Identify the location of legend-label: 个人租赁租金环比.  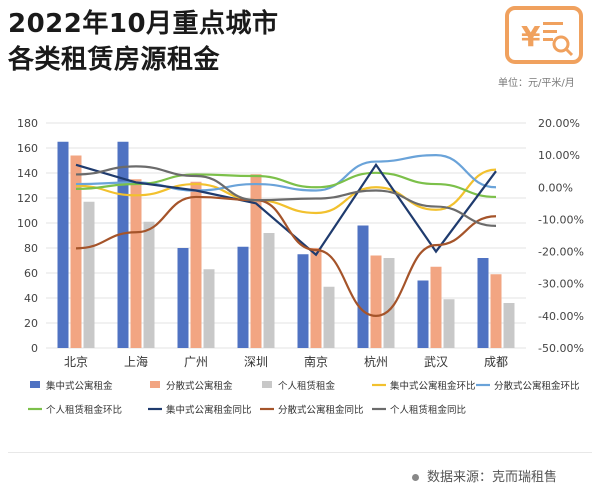
(84, 410).